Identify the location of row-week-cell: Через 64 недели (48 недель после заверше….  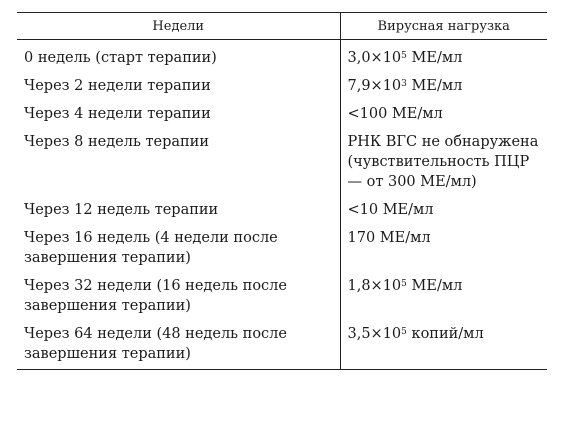
(179, 345).